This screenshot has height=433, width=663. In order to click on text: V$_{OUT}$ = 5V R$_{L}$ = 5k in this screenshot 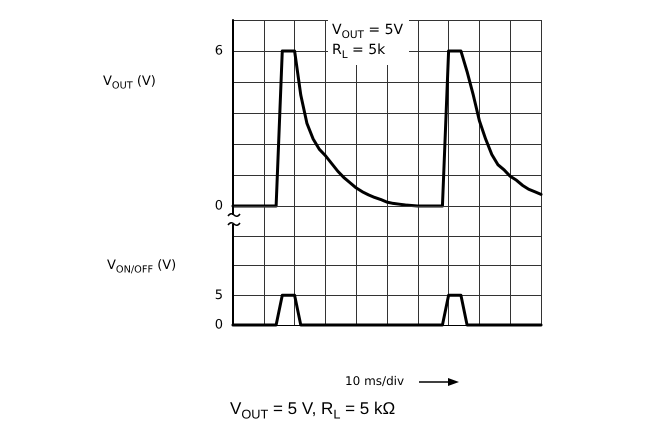, I will do `click(368, 41)`.